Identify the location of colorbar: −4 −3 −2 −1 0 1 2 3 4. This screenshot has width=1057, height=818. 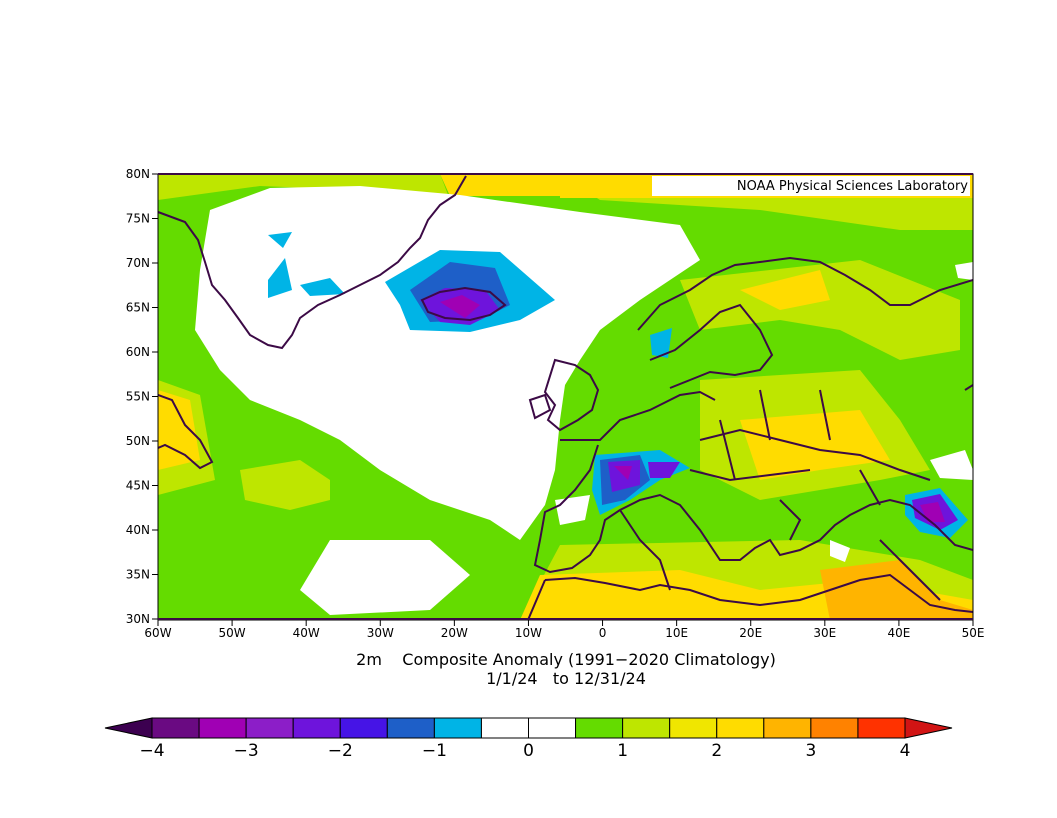
(528, 739).